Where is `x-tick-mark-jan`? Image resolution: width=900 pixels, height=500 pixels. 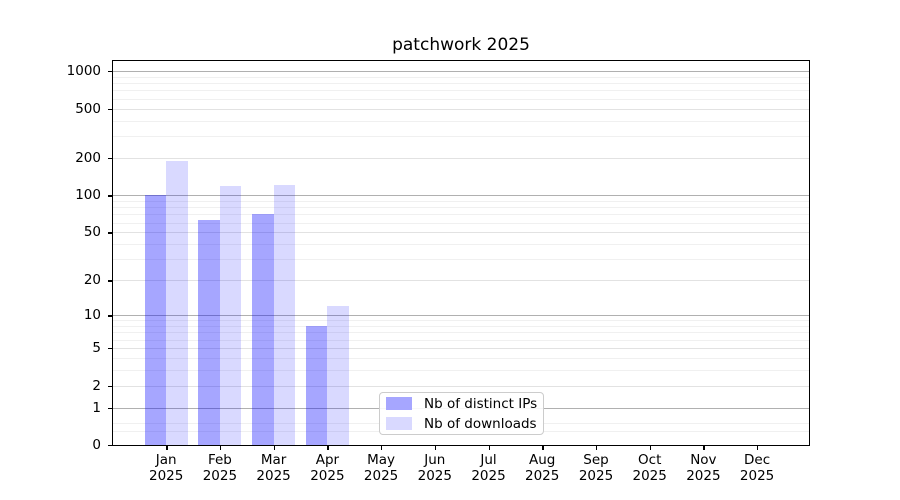 x-tick-mark-jan is located at coordinates (167, 447).